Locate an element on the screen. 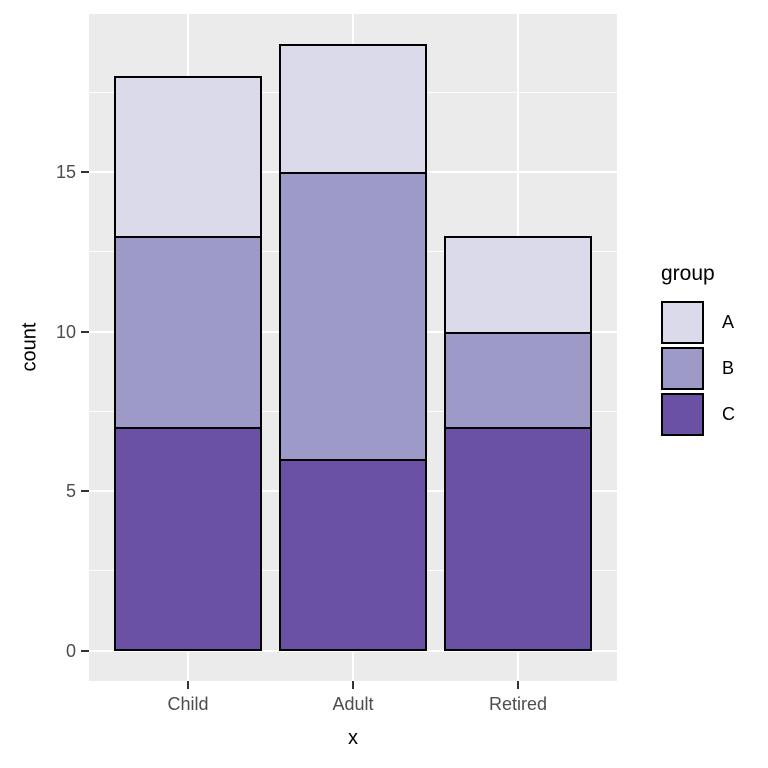 The height and width of the screenshot is (768, 768). legend-swatch-a is located at coordinates (682, 322).